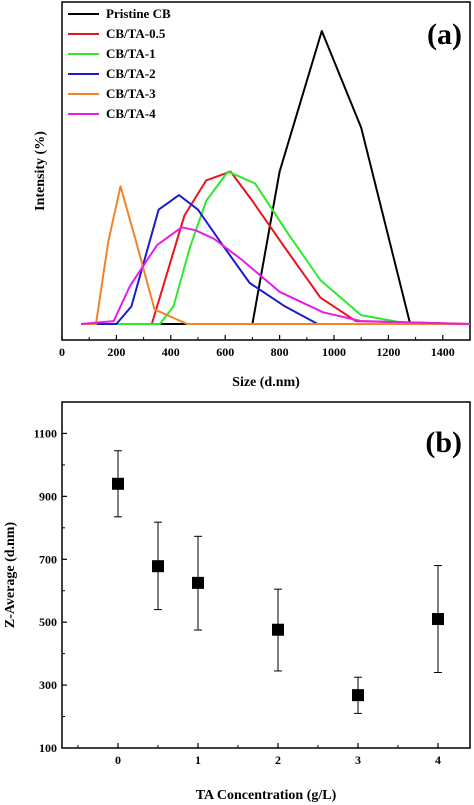  I want to click on x-tick-label: 800, so click(280, 352).